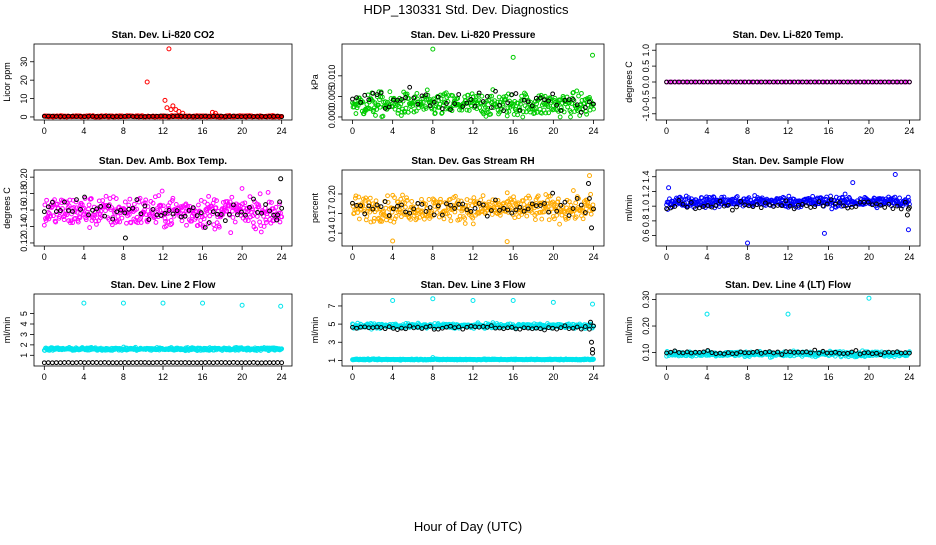 Image resolution: width=936 pixels, height=545 pixels. What do you see at coordinates (352, 257) in the screenshot?
I see `x-tick-label: 0` at bounding box center [352, 257].